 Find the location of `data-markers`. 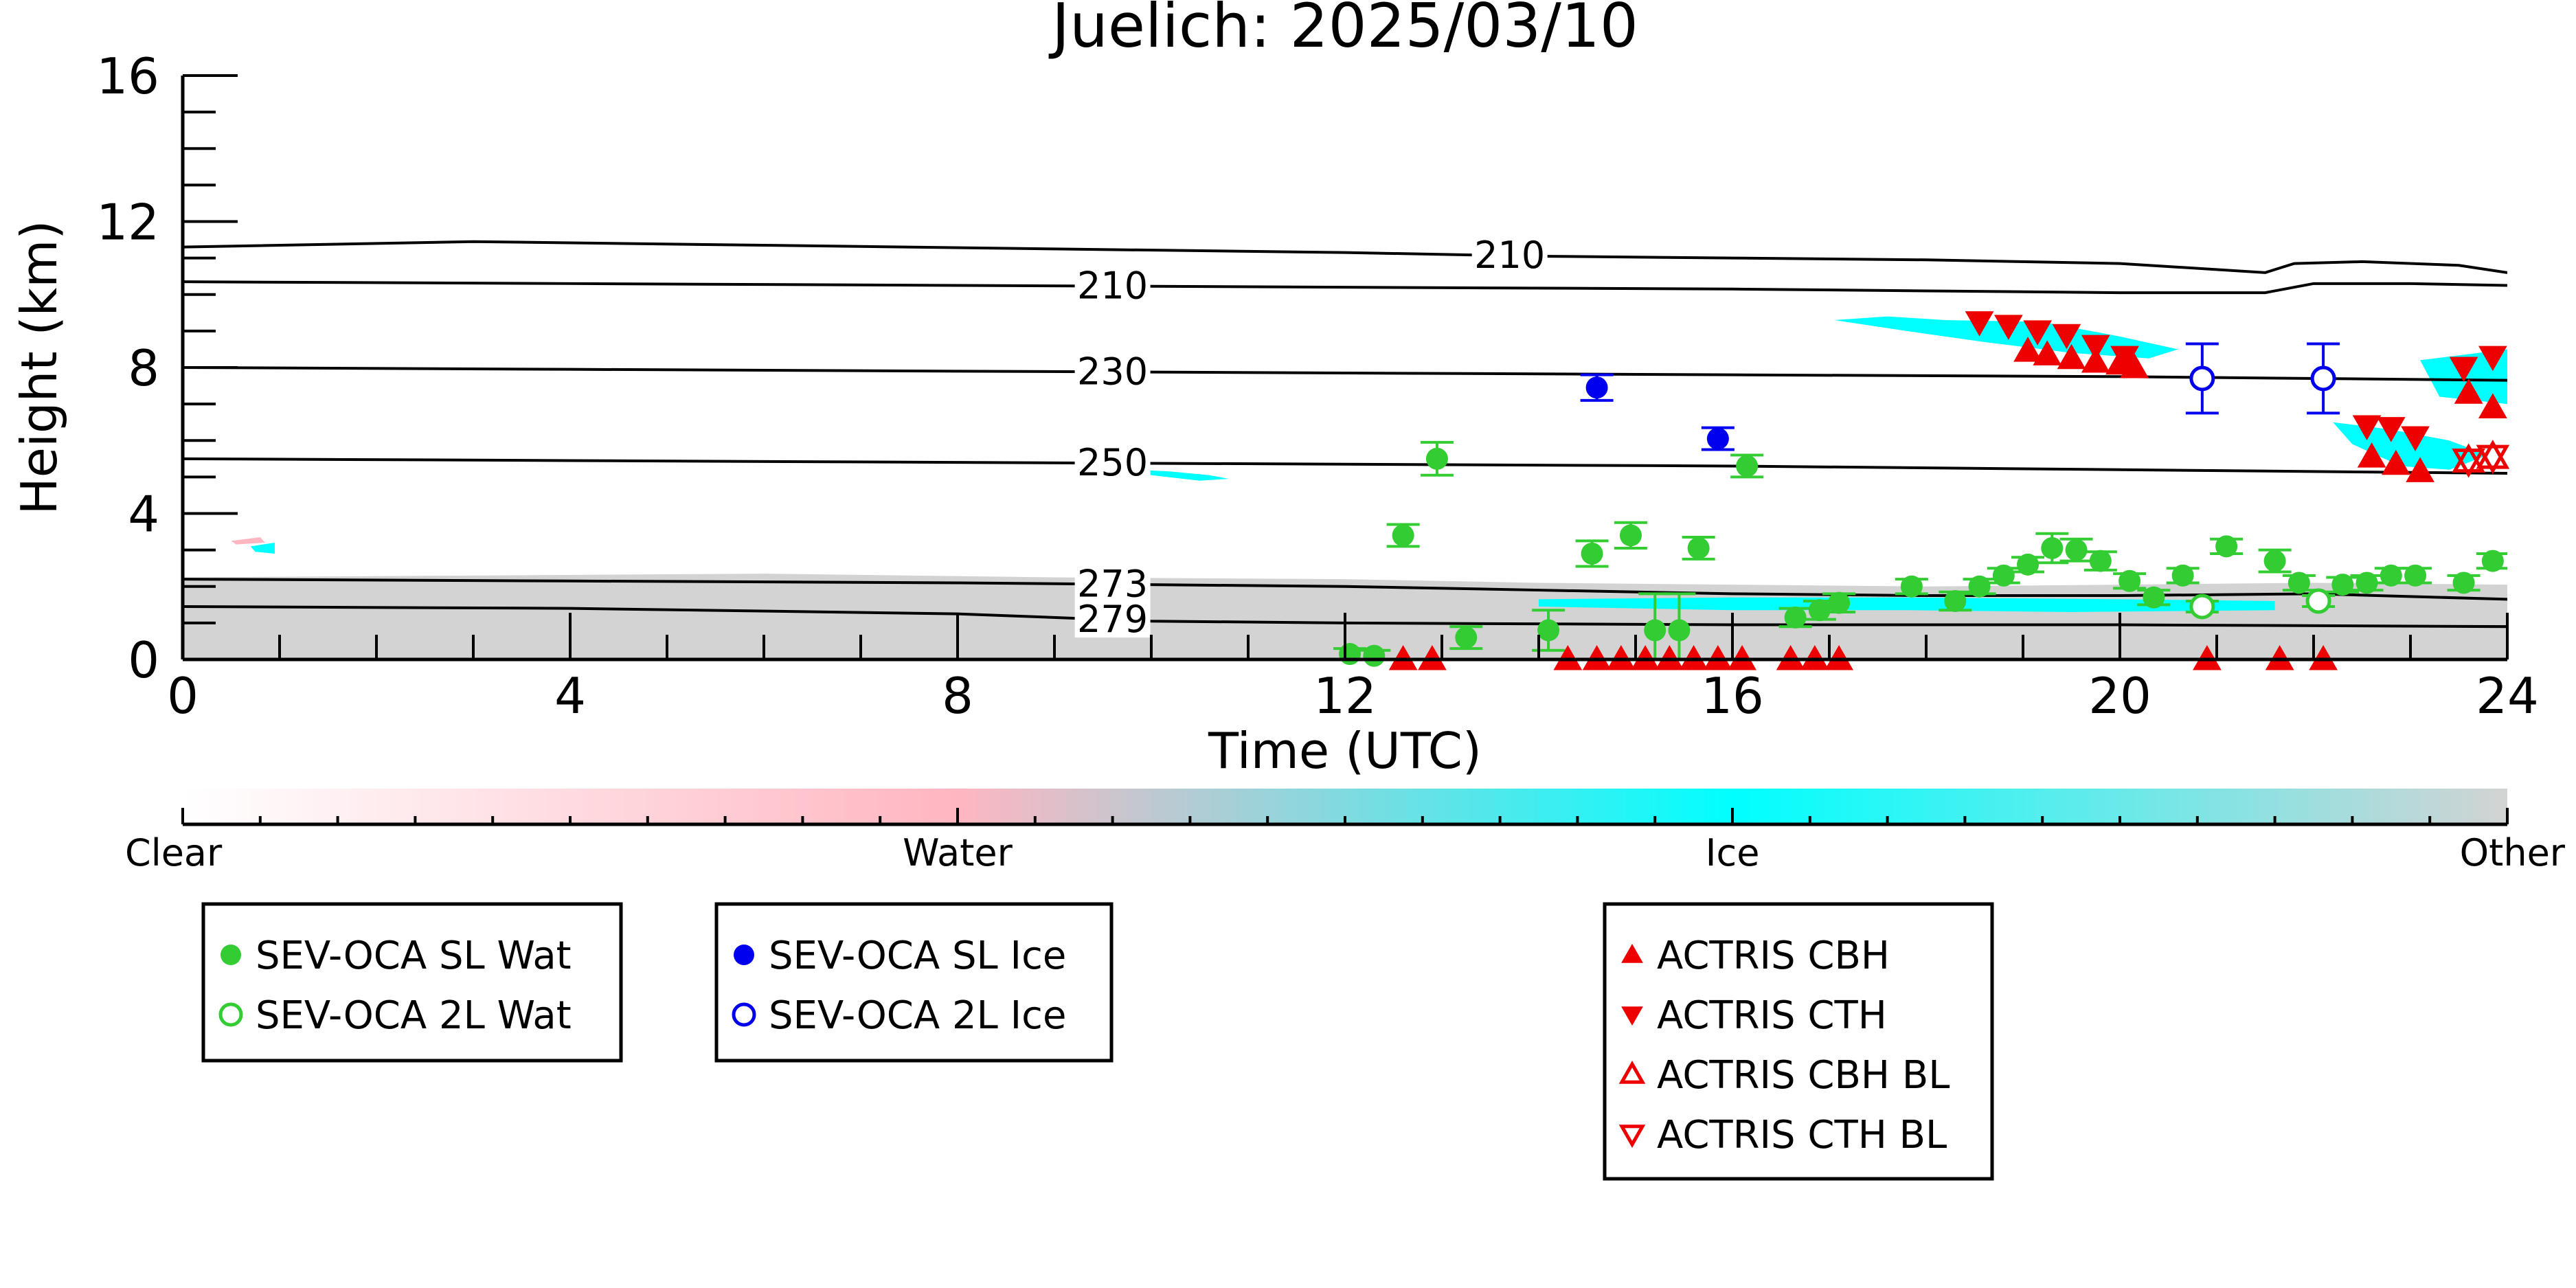

data-markers is located at coordinates (1924, 490).